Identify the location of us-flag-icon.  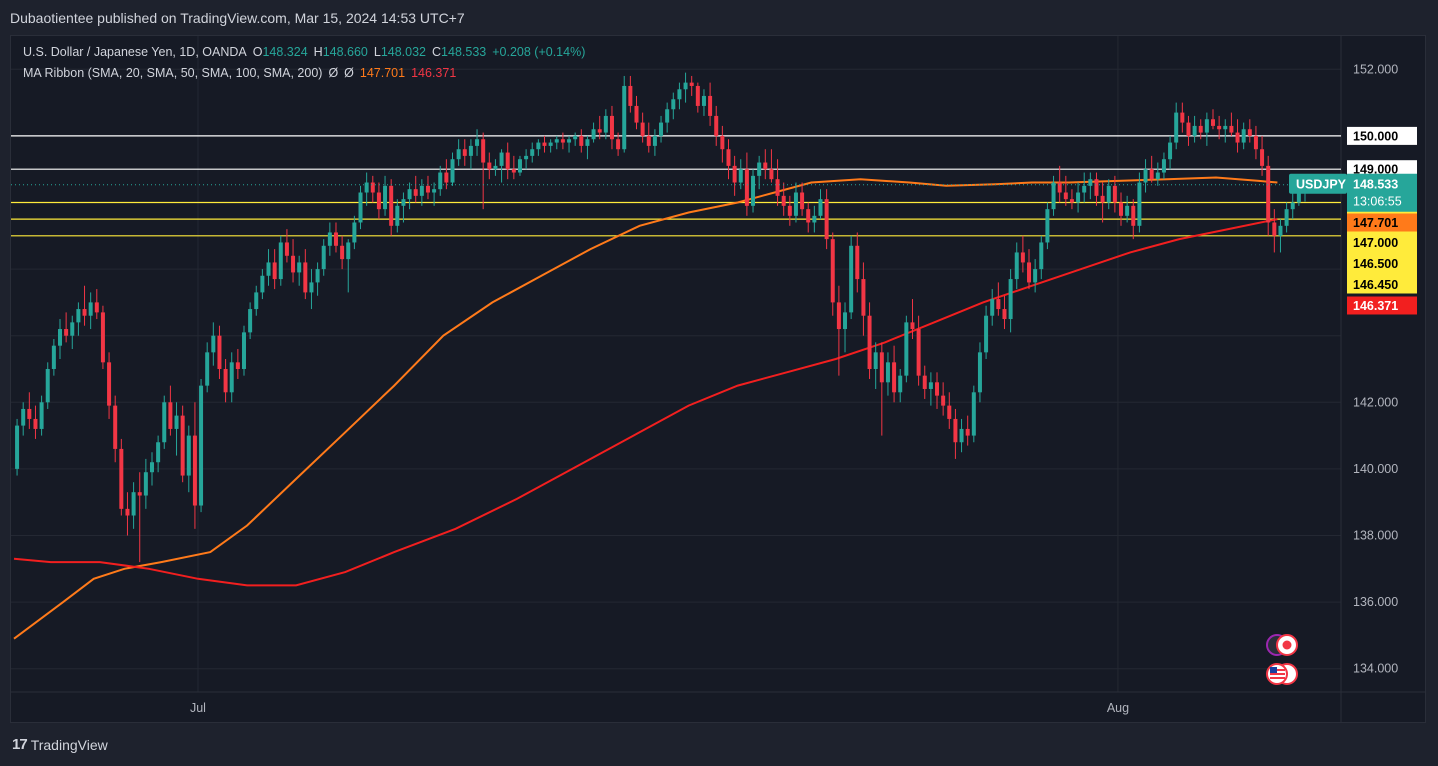
(1282, 674).